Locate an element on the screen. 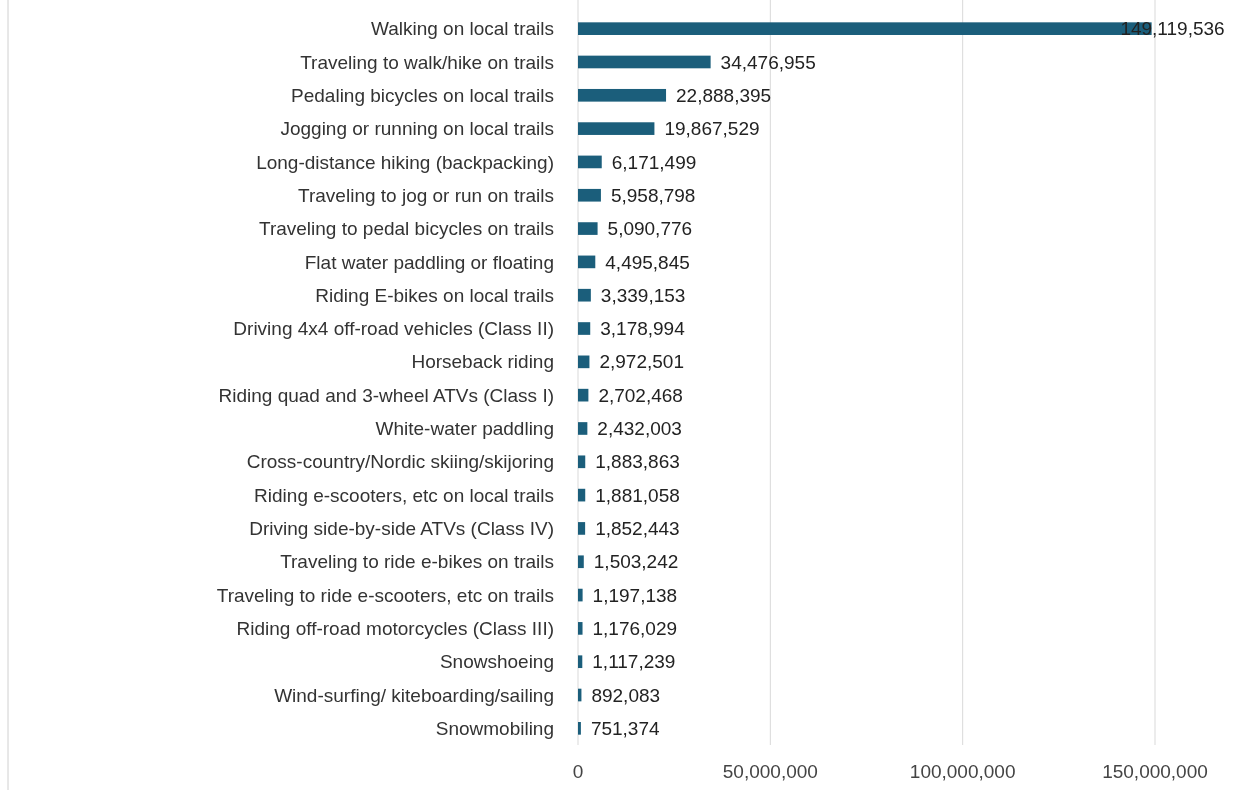 This screenshot has height=790, width=1249. y-tick-label: Riding E-bikes on local trails is located at coordinates (434, 295).